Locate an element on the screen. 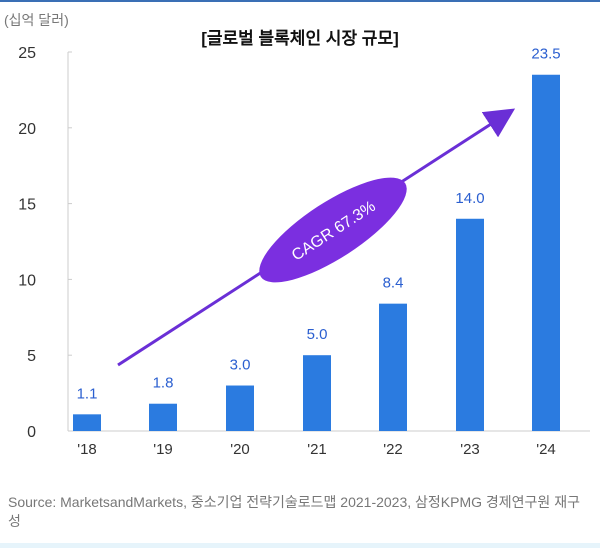  bar-value-label: 1.1 is located at coordinates (87, 393).